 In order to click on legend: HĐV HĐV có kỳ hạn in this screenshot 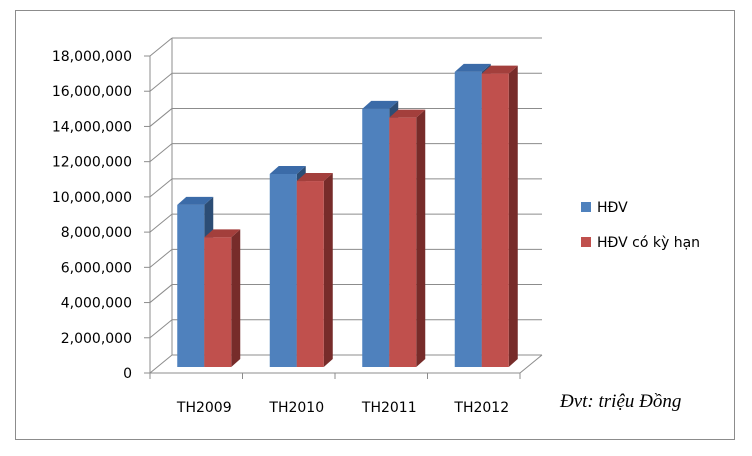, I will do `click(640, 225)`.